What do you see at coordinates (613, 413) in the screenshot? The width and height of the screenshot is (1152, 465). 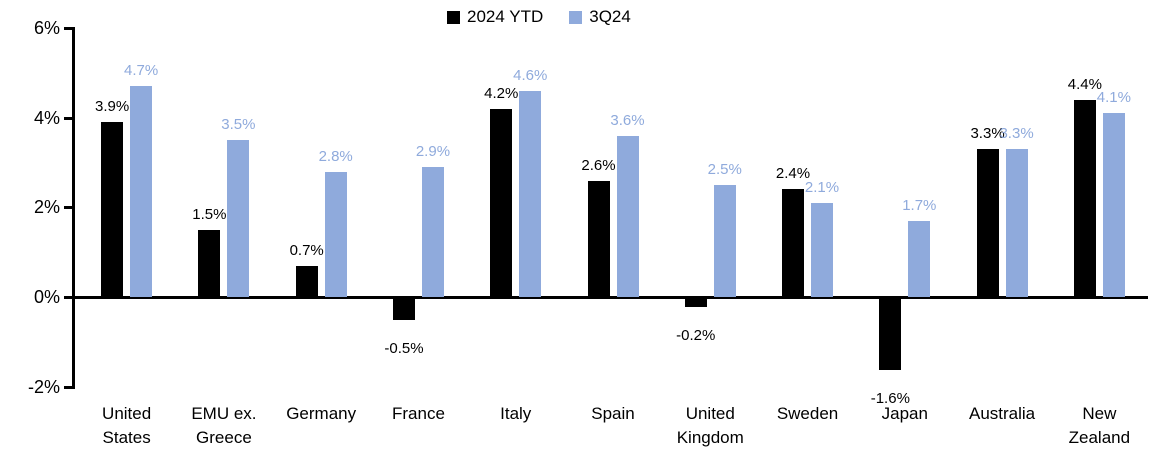 I see `category-label-spain: Spain` at bounding box center [613, 413].